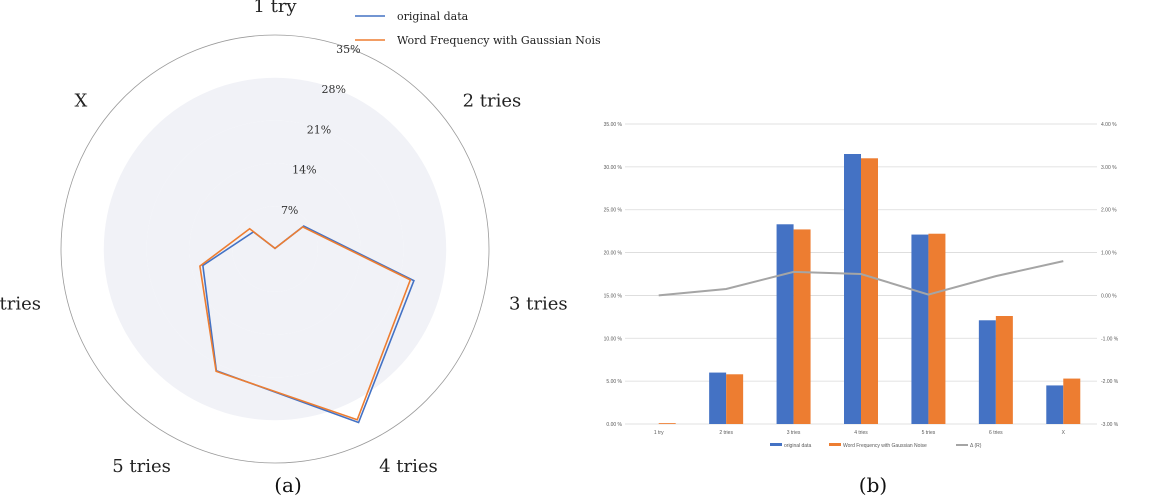 The width and height of the screenshot is (1152, 499). I want to click on x-tick-label: 3 tries, so click(794, 433).